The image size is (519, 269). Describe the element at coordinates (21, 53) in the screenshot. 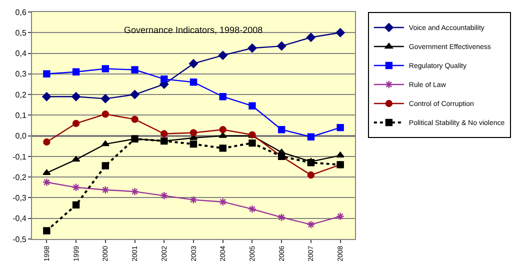

I see `y-tick-label: 0,4` at that location.